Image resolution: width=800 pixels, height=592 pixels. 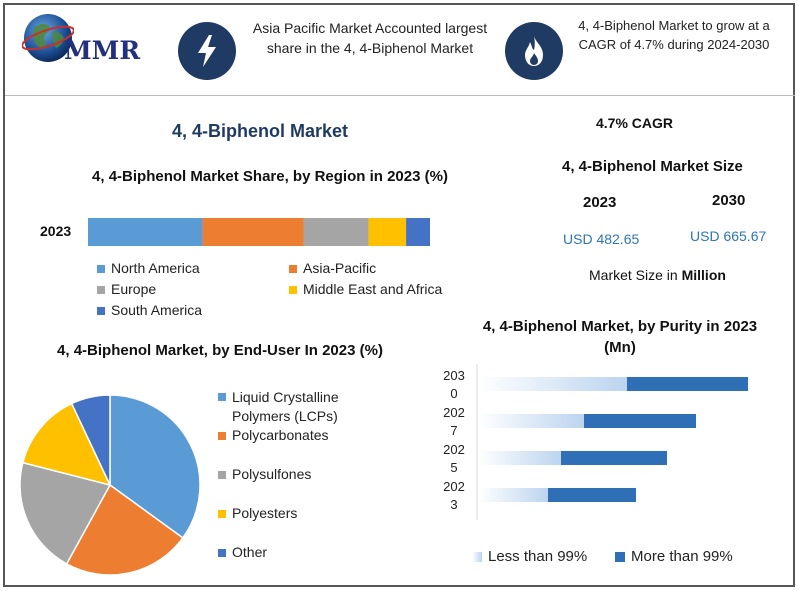 I want to click on legend-label: Polyesters, so click(x=265, y=513).